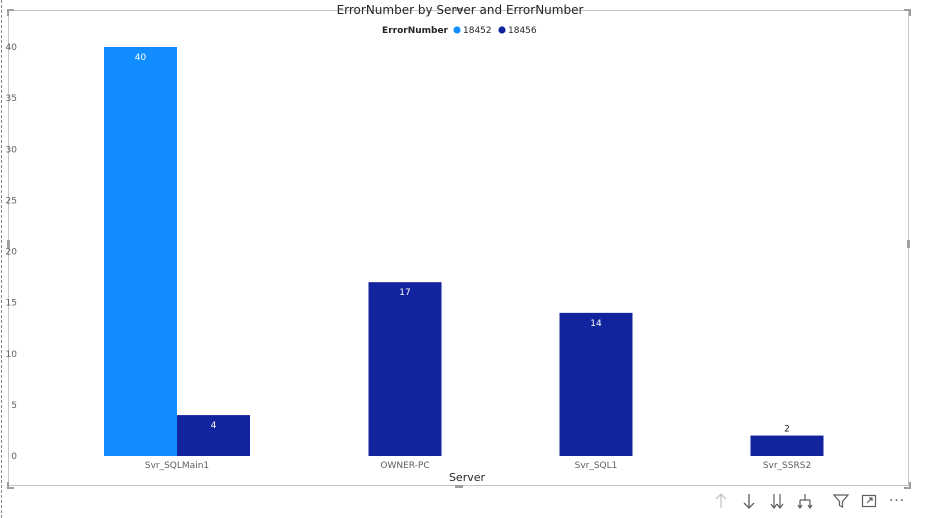  I want to click on data-label: 17, so click(404, 293).